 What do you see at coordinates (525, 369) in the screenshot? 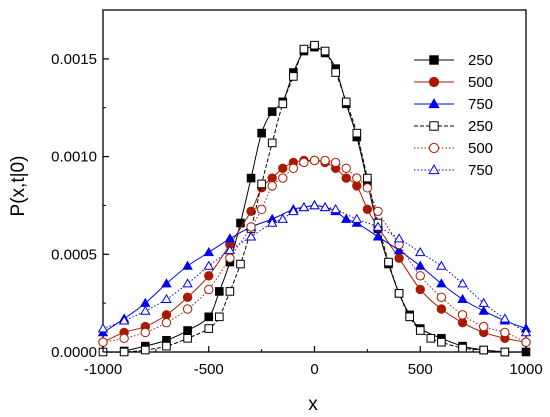
I see `x-tick-label: 1000` at bounding box center [525, 369].